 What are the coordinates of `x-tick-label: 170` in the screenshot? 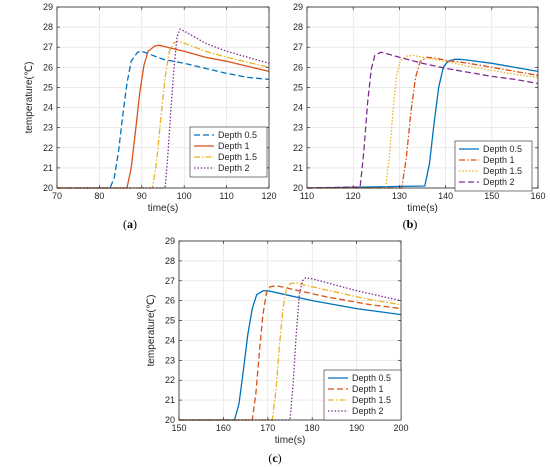 It's located at (267, 428).